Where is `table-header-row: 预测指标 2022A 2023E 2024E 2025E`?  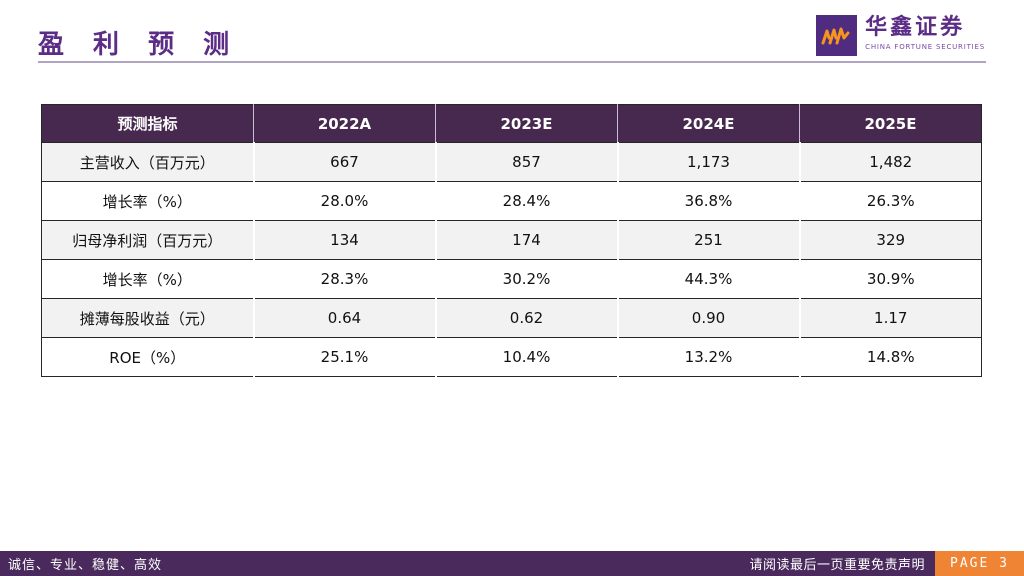 table-header-row: 预测指标 2022A 2023E 2024E 2025E is located at coordinates (511, 123).